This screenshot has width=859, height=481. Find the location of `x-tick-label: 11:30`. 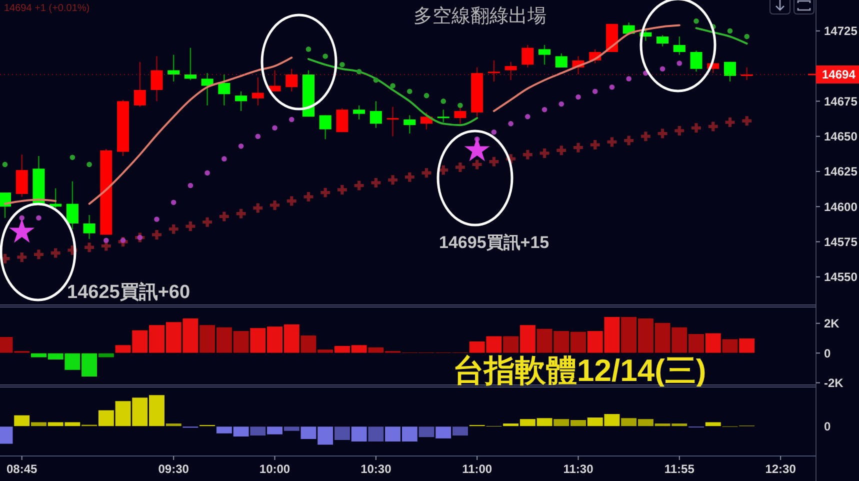

x-tick-label: 11:30 is located at coordinates (578, 469).